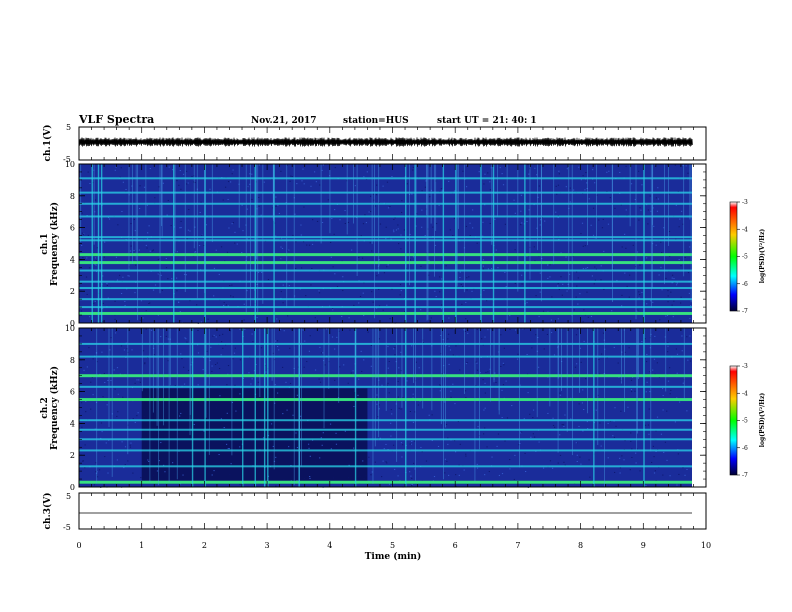 This screenshot has height=612, width=792. I want to click on xtick-label: 3, so click(267, 545).